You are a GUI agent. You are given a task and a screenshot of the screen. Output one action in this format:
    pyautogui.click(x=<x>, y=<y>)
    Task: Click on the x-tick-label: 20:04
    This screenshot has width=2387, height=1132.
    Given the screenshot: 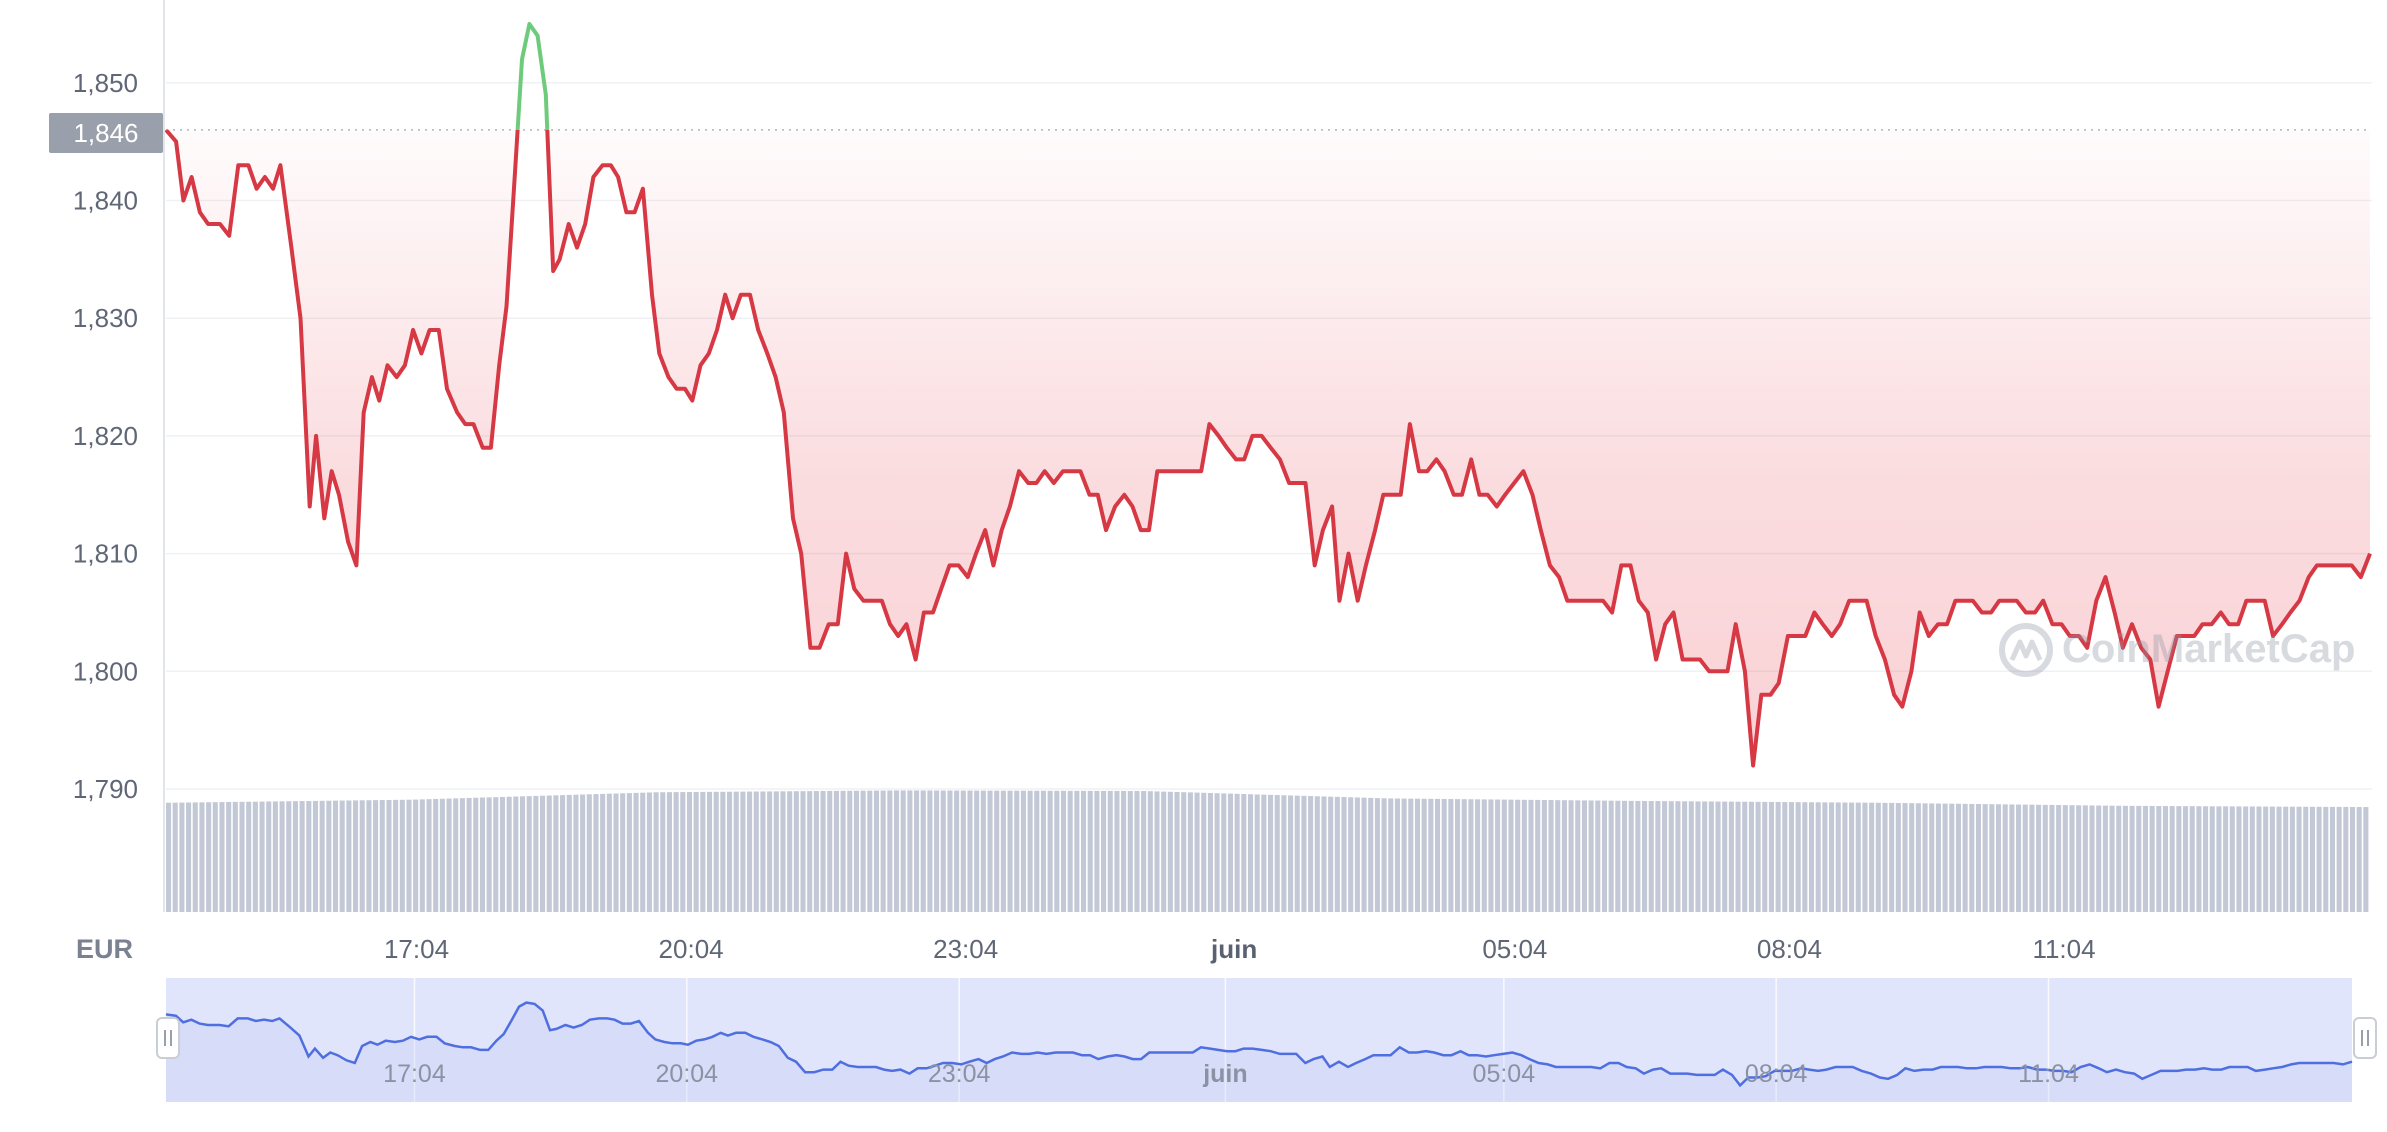 What is the action you would take?
    pyautogui.click(x=691, y=949)
    